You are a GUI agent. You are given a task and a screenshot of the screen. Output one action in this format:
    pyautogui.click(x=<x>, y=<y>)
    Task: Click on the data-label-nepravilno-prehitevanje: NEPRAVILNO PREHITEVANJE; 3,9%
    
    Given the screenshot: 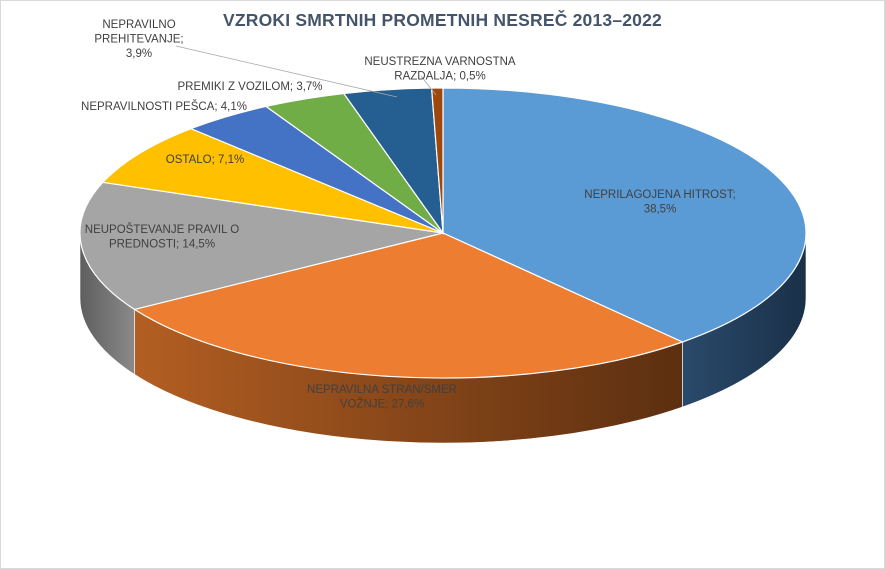 What is the action you would take?
    pyautogui.click(x=138, y=39)
    